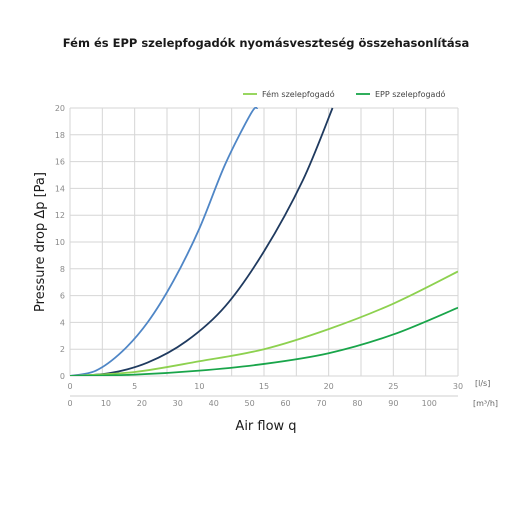 Image resolution: width=510 pixels, height=510 pixels. I want to click on x-tick-label: 25, so click(393, 386).